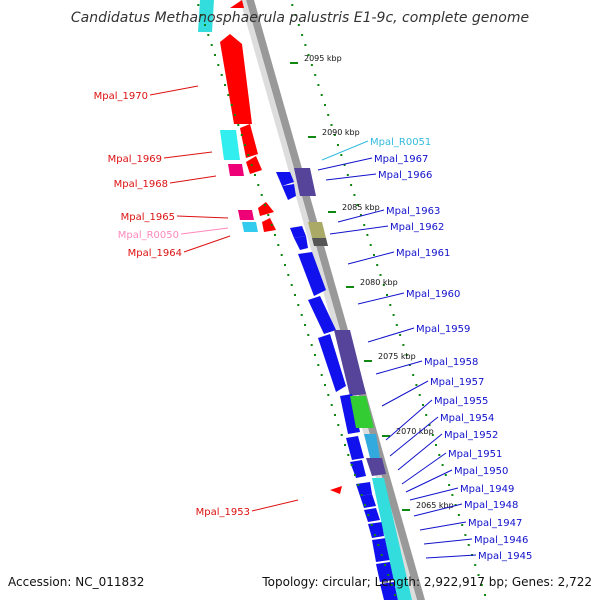 Image resolution: width=600 pixels, height=600 pixels. I want to click on gene-mpal-1969-rna, so click(230, 145).